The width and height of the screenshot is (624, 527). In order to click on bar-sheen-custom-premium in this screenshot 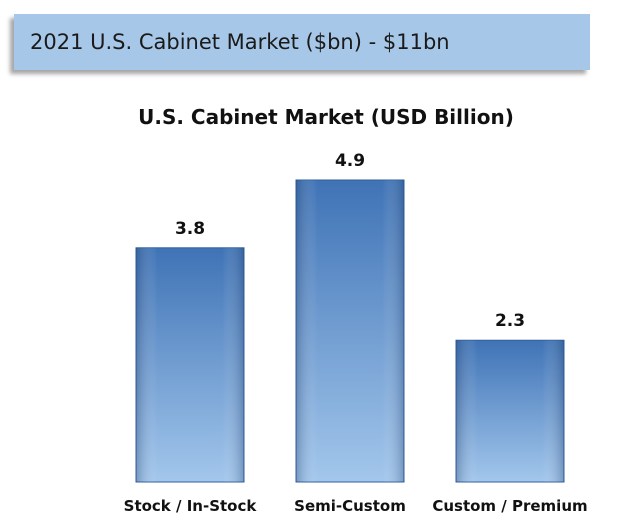, I will do `click(510, 411)`.